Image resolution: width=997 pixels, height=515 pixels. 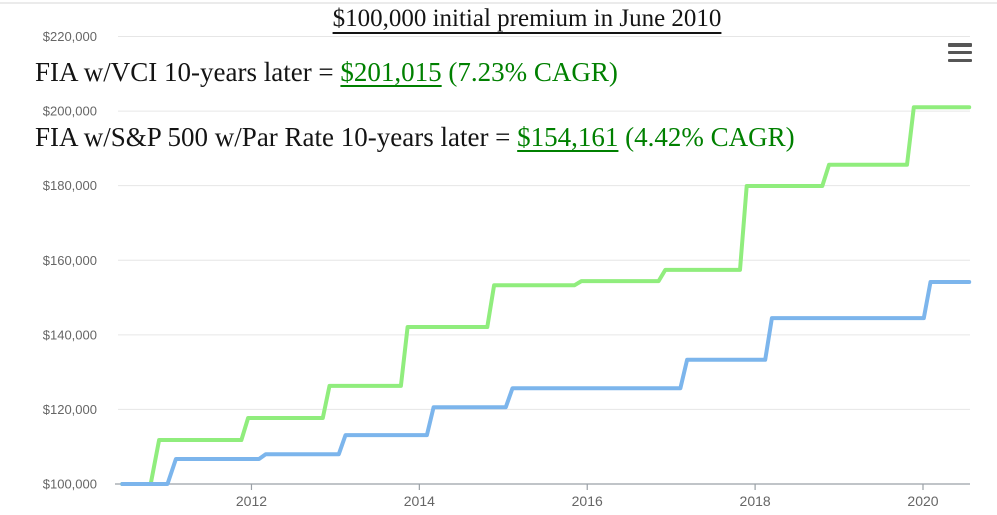 What do you see at coordinates (922, 501) in the screenshot?
I see `x-axis-tick-label: 2020` at bounding box center [922, 501].